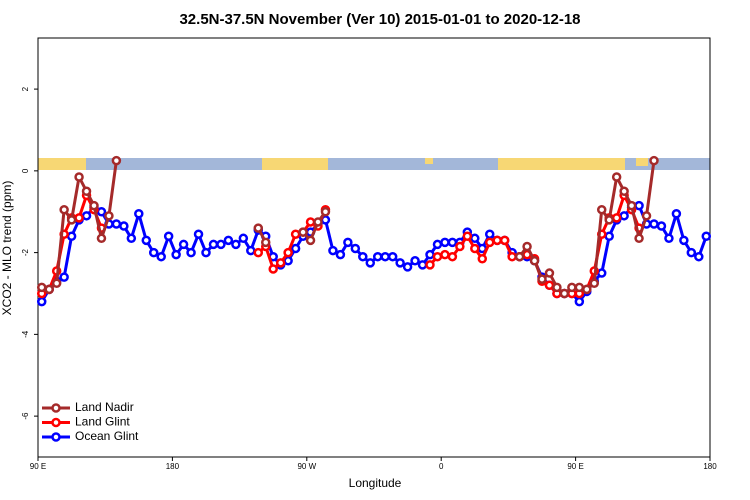 This screenshot has height=500, width=750. What do you see at coordinates (38, 466) in the screenshot?
I see `x-tick-label: 90 E` at bounding box center [38, 466].